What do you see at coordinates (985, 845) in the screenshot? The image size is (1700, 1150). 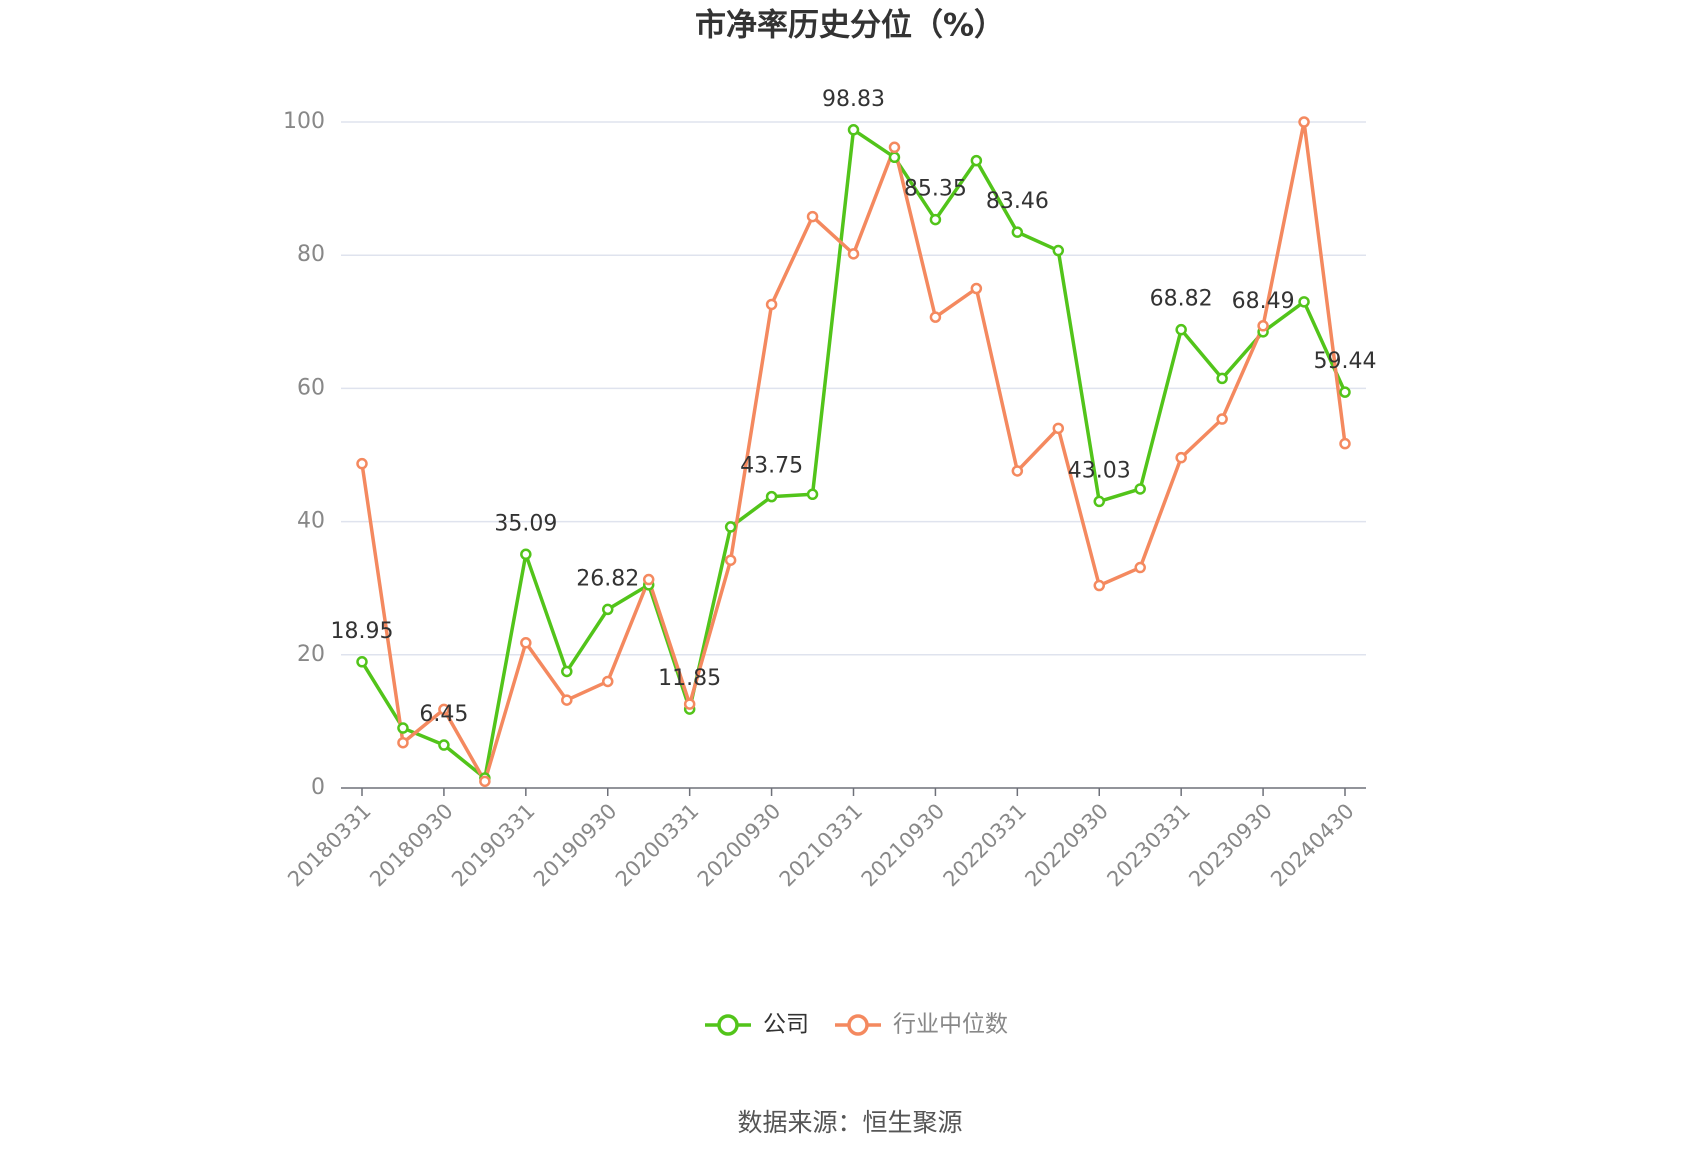 I see `x-tick-label: 20220331` at bounding box center [985, 845].